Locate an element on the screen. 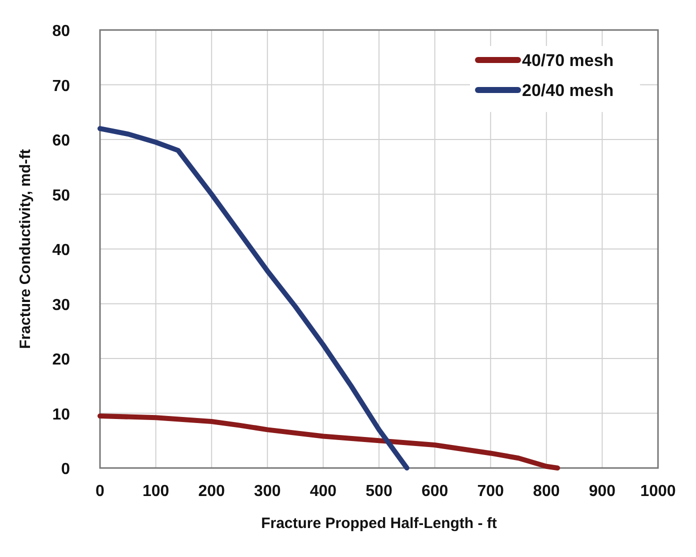 Image resolution: width=696 pixels, height=557 pixels. x-tick-label: 1000 is located at coordinates (658, 491).